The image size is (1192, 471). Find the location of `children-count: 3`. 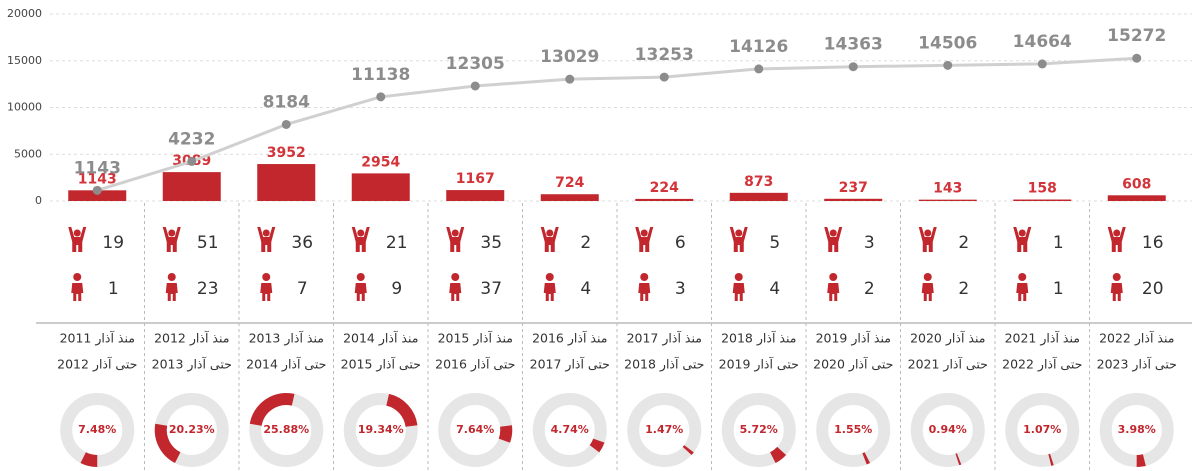

children-count: 3 is located at coordinates (869, 243).